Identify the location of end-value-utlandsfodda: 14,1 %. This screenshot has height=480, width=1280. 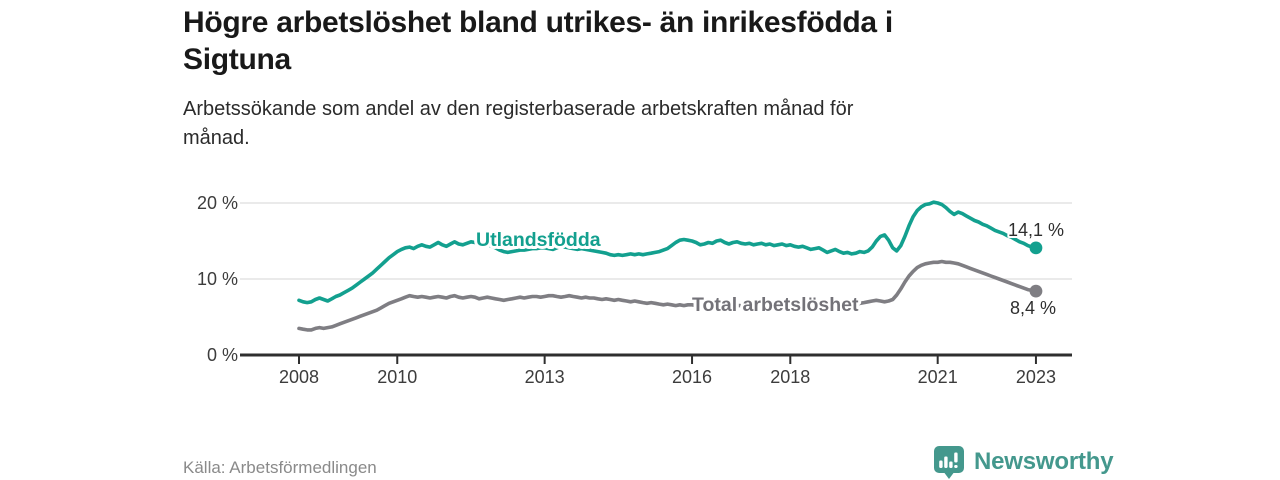
(1036, 230).